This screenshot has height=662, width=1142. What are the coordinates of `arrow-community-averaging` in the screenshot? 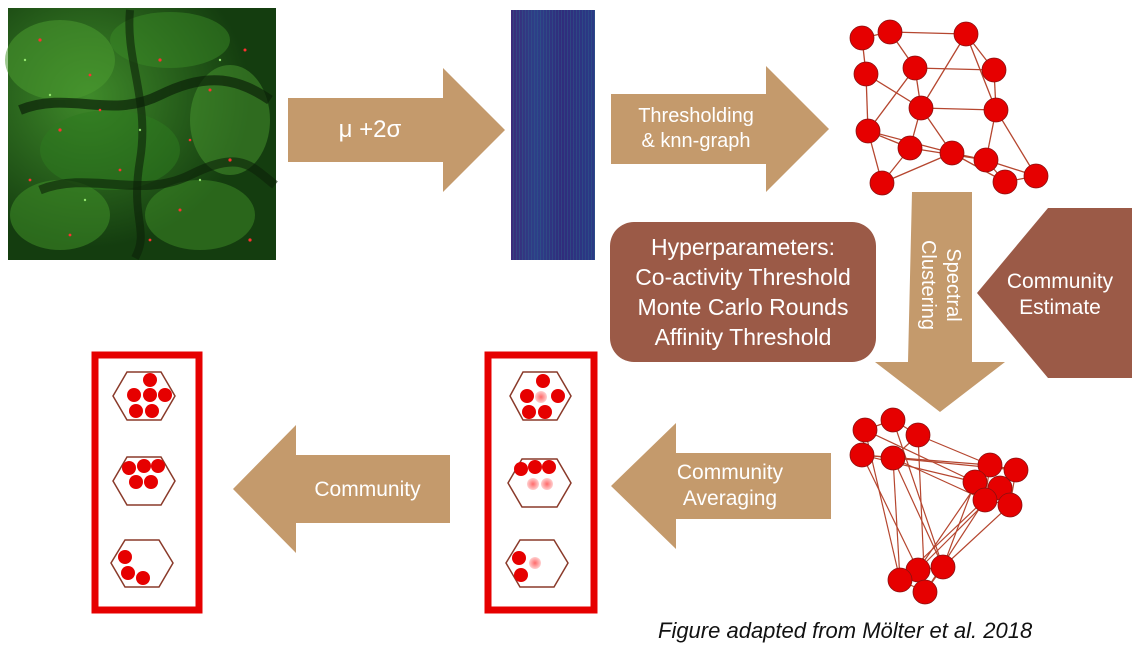 It's located at (721, 486).